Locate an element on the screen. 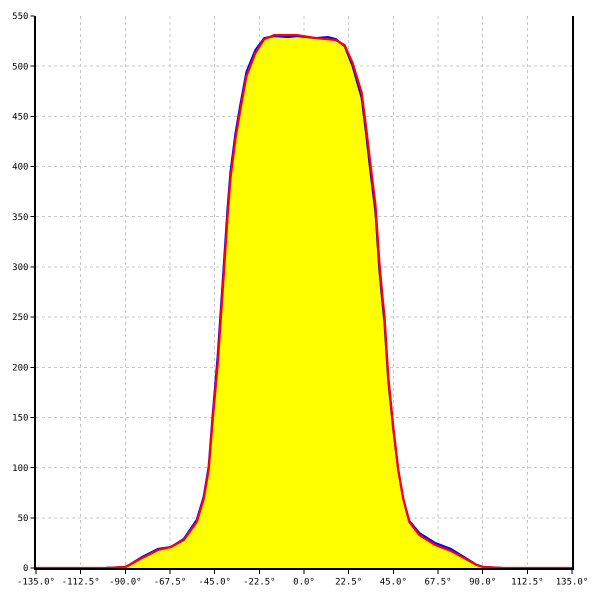 This screenshot has width=600, height=600. x-tick-label: 135.0° is located at coordinates (572, 583).